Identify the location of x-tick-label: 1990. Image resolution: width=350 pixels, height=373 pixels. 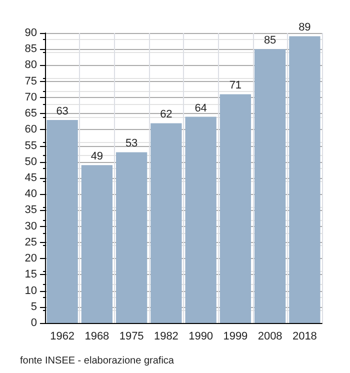
(201, 336).